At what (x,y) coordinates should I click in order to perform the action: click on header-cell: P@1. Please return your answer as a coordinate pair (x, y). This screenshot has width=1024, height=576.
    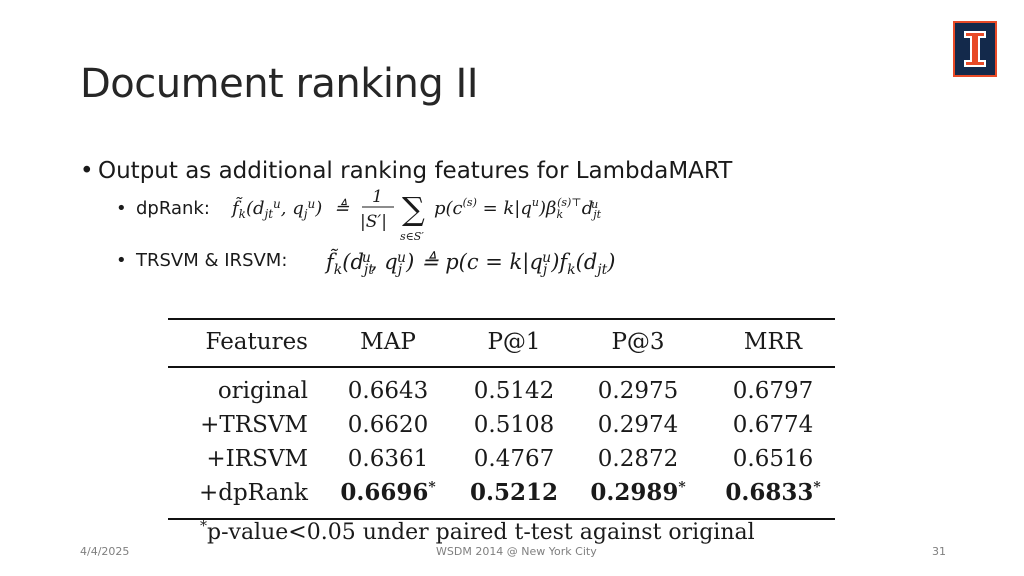
    Looking at the image, I should click on (514, 342).